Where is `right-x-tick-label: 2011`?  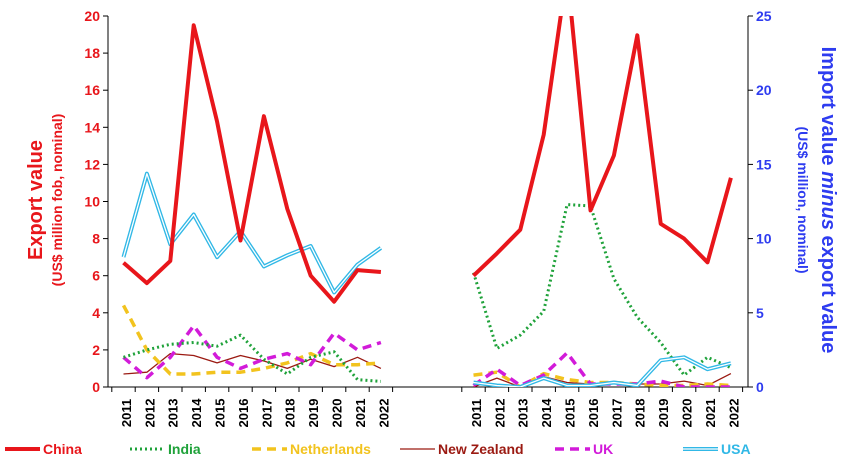 right-x-tick-label: 2011 is located at coordinates (476, 413).